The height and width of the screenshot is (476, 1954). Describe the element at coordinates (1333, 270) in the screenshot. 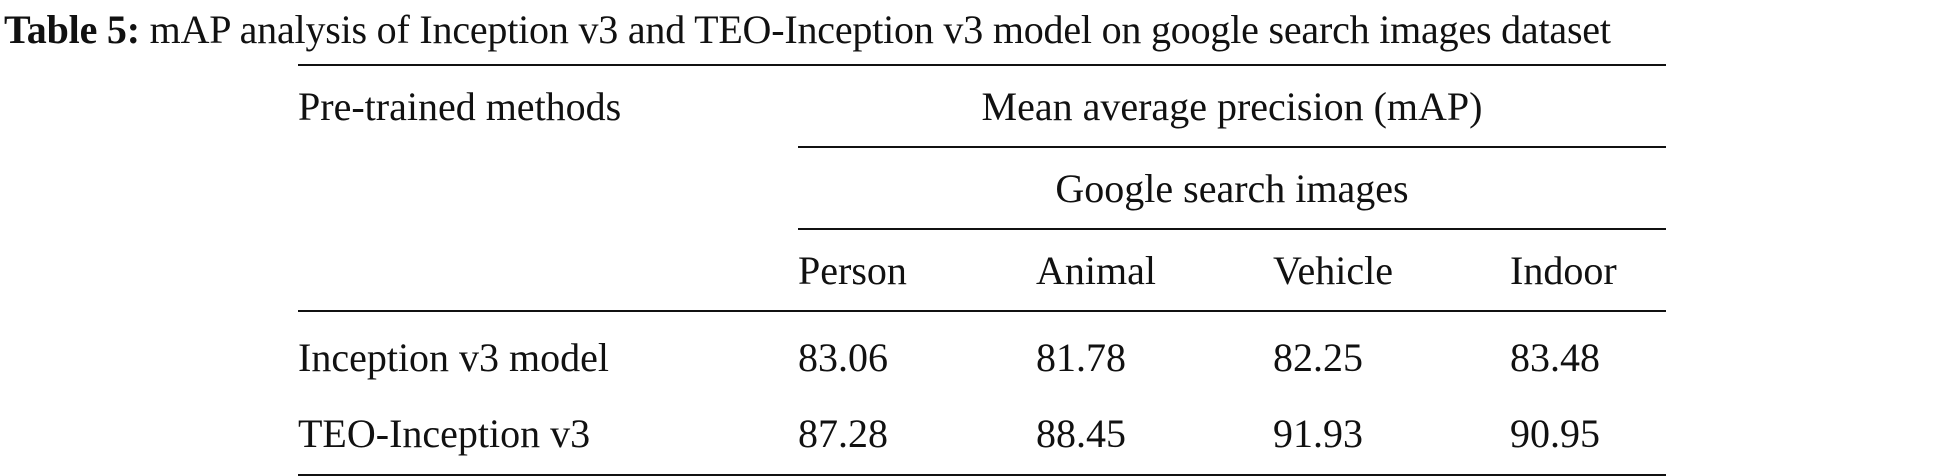

I see `column-header-vehicle: Vehicle` at that location.